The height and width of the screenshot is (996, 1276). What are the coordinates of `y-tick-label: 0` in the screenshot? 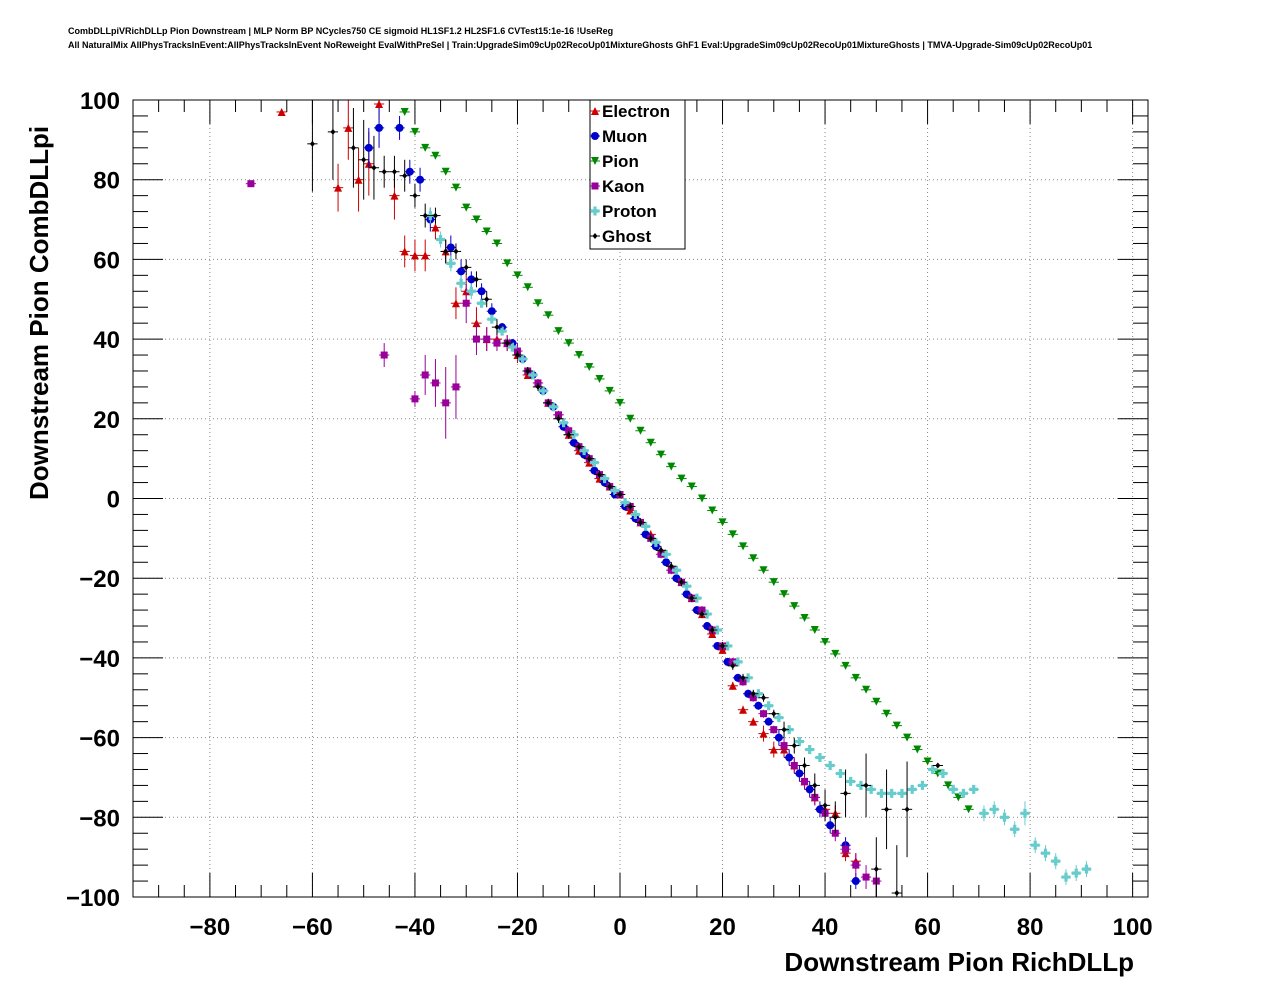 It's located at (113, 500).